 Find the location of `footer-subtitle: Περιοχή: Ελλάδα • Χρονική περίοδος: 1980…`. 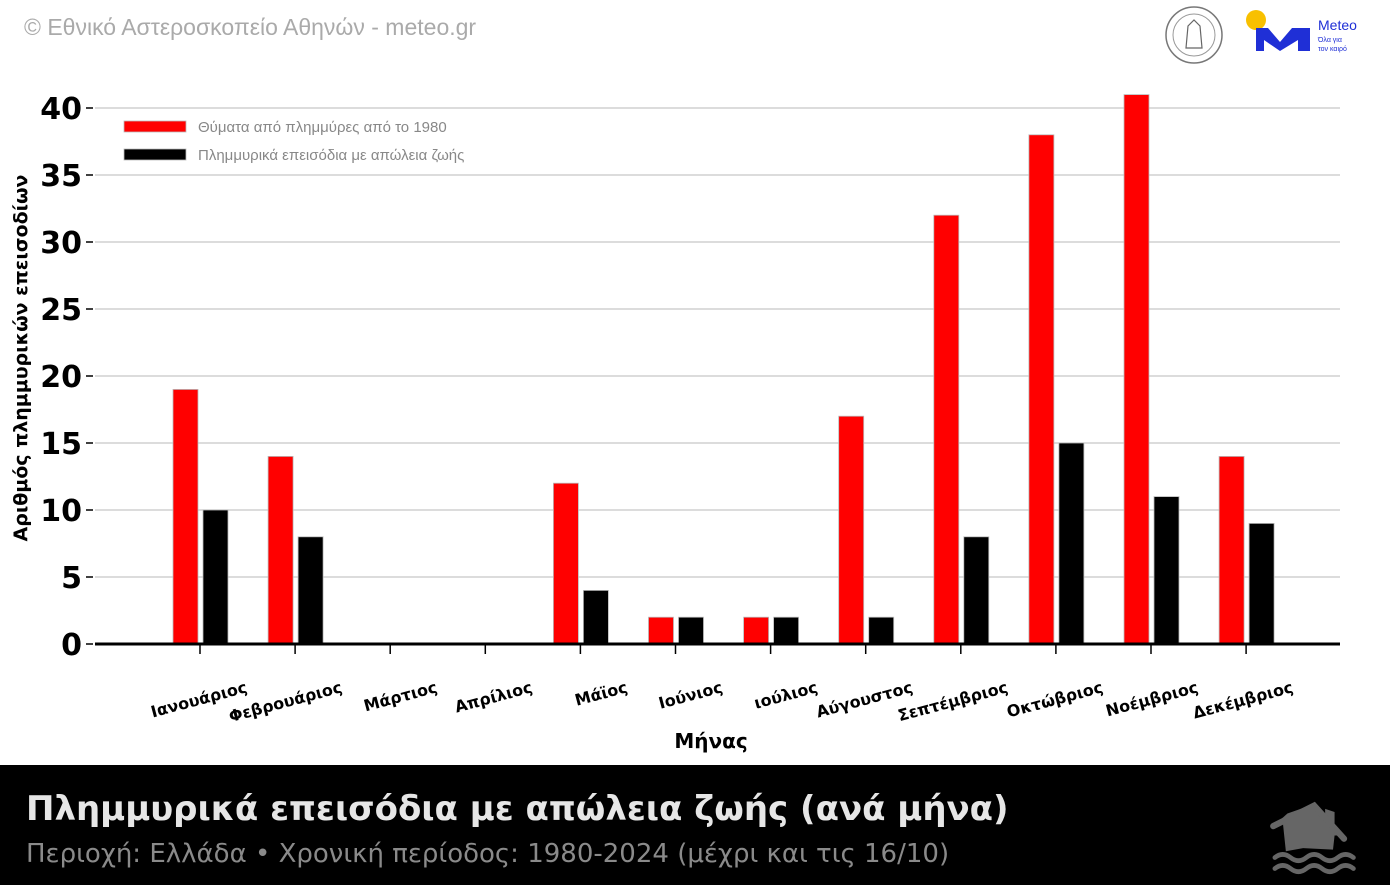

footer-subtitle: Περιοχή: Ελλάδα • Χρονική περίοδος: 1980… is located at coordinates (488, 854).